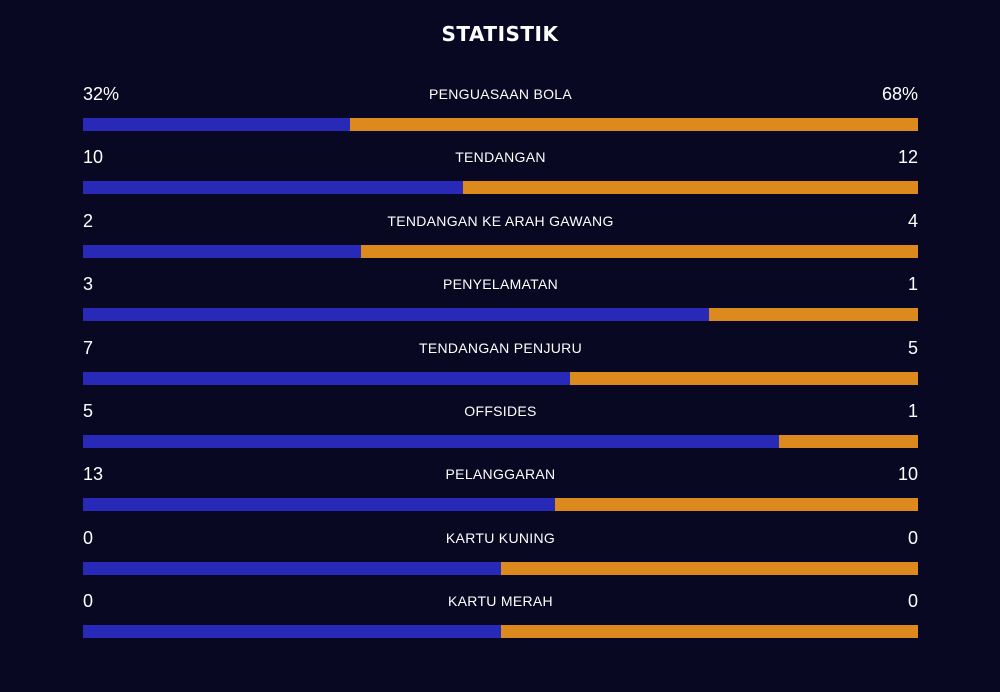  What do you see at coordinates (500, 410) in the screenshot?
I see `stat-label: OFFSIDES` at bounding box center [500, 410].